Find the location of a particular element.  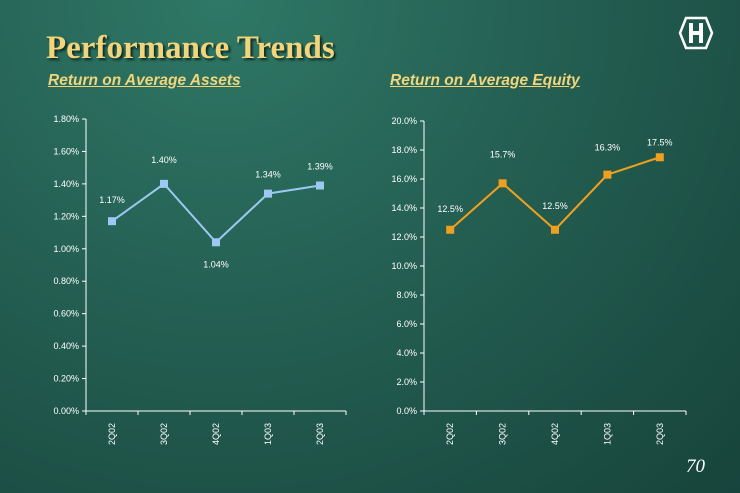

roa-y-tick-label: 1.80% is located at coordinates (66, 119).